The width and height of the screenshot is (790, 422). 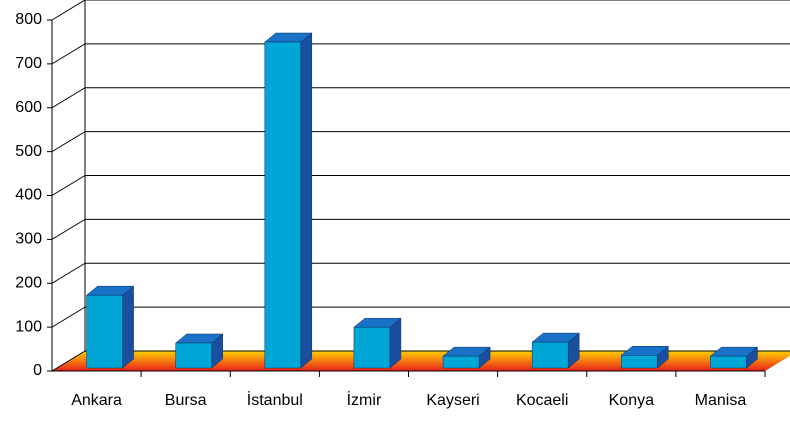 I want to click on x-tick-label: Kocaeli, so click(x=542, y=400).